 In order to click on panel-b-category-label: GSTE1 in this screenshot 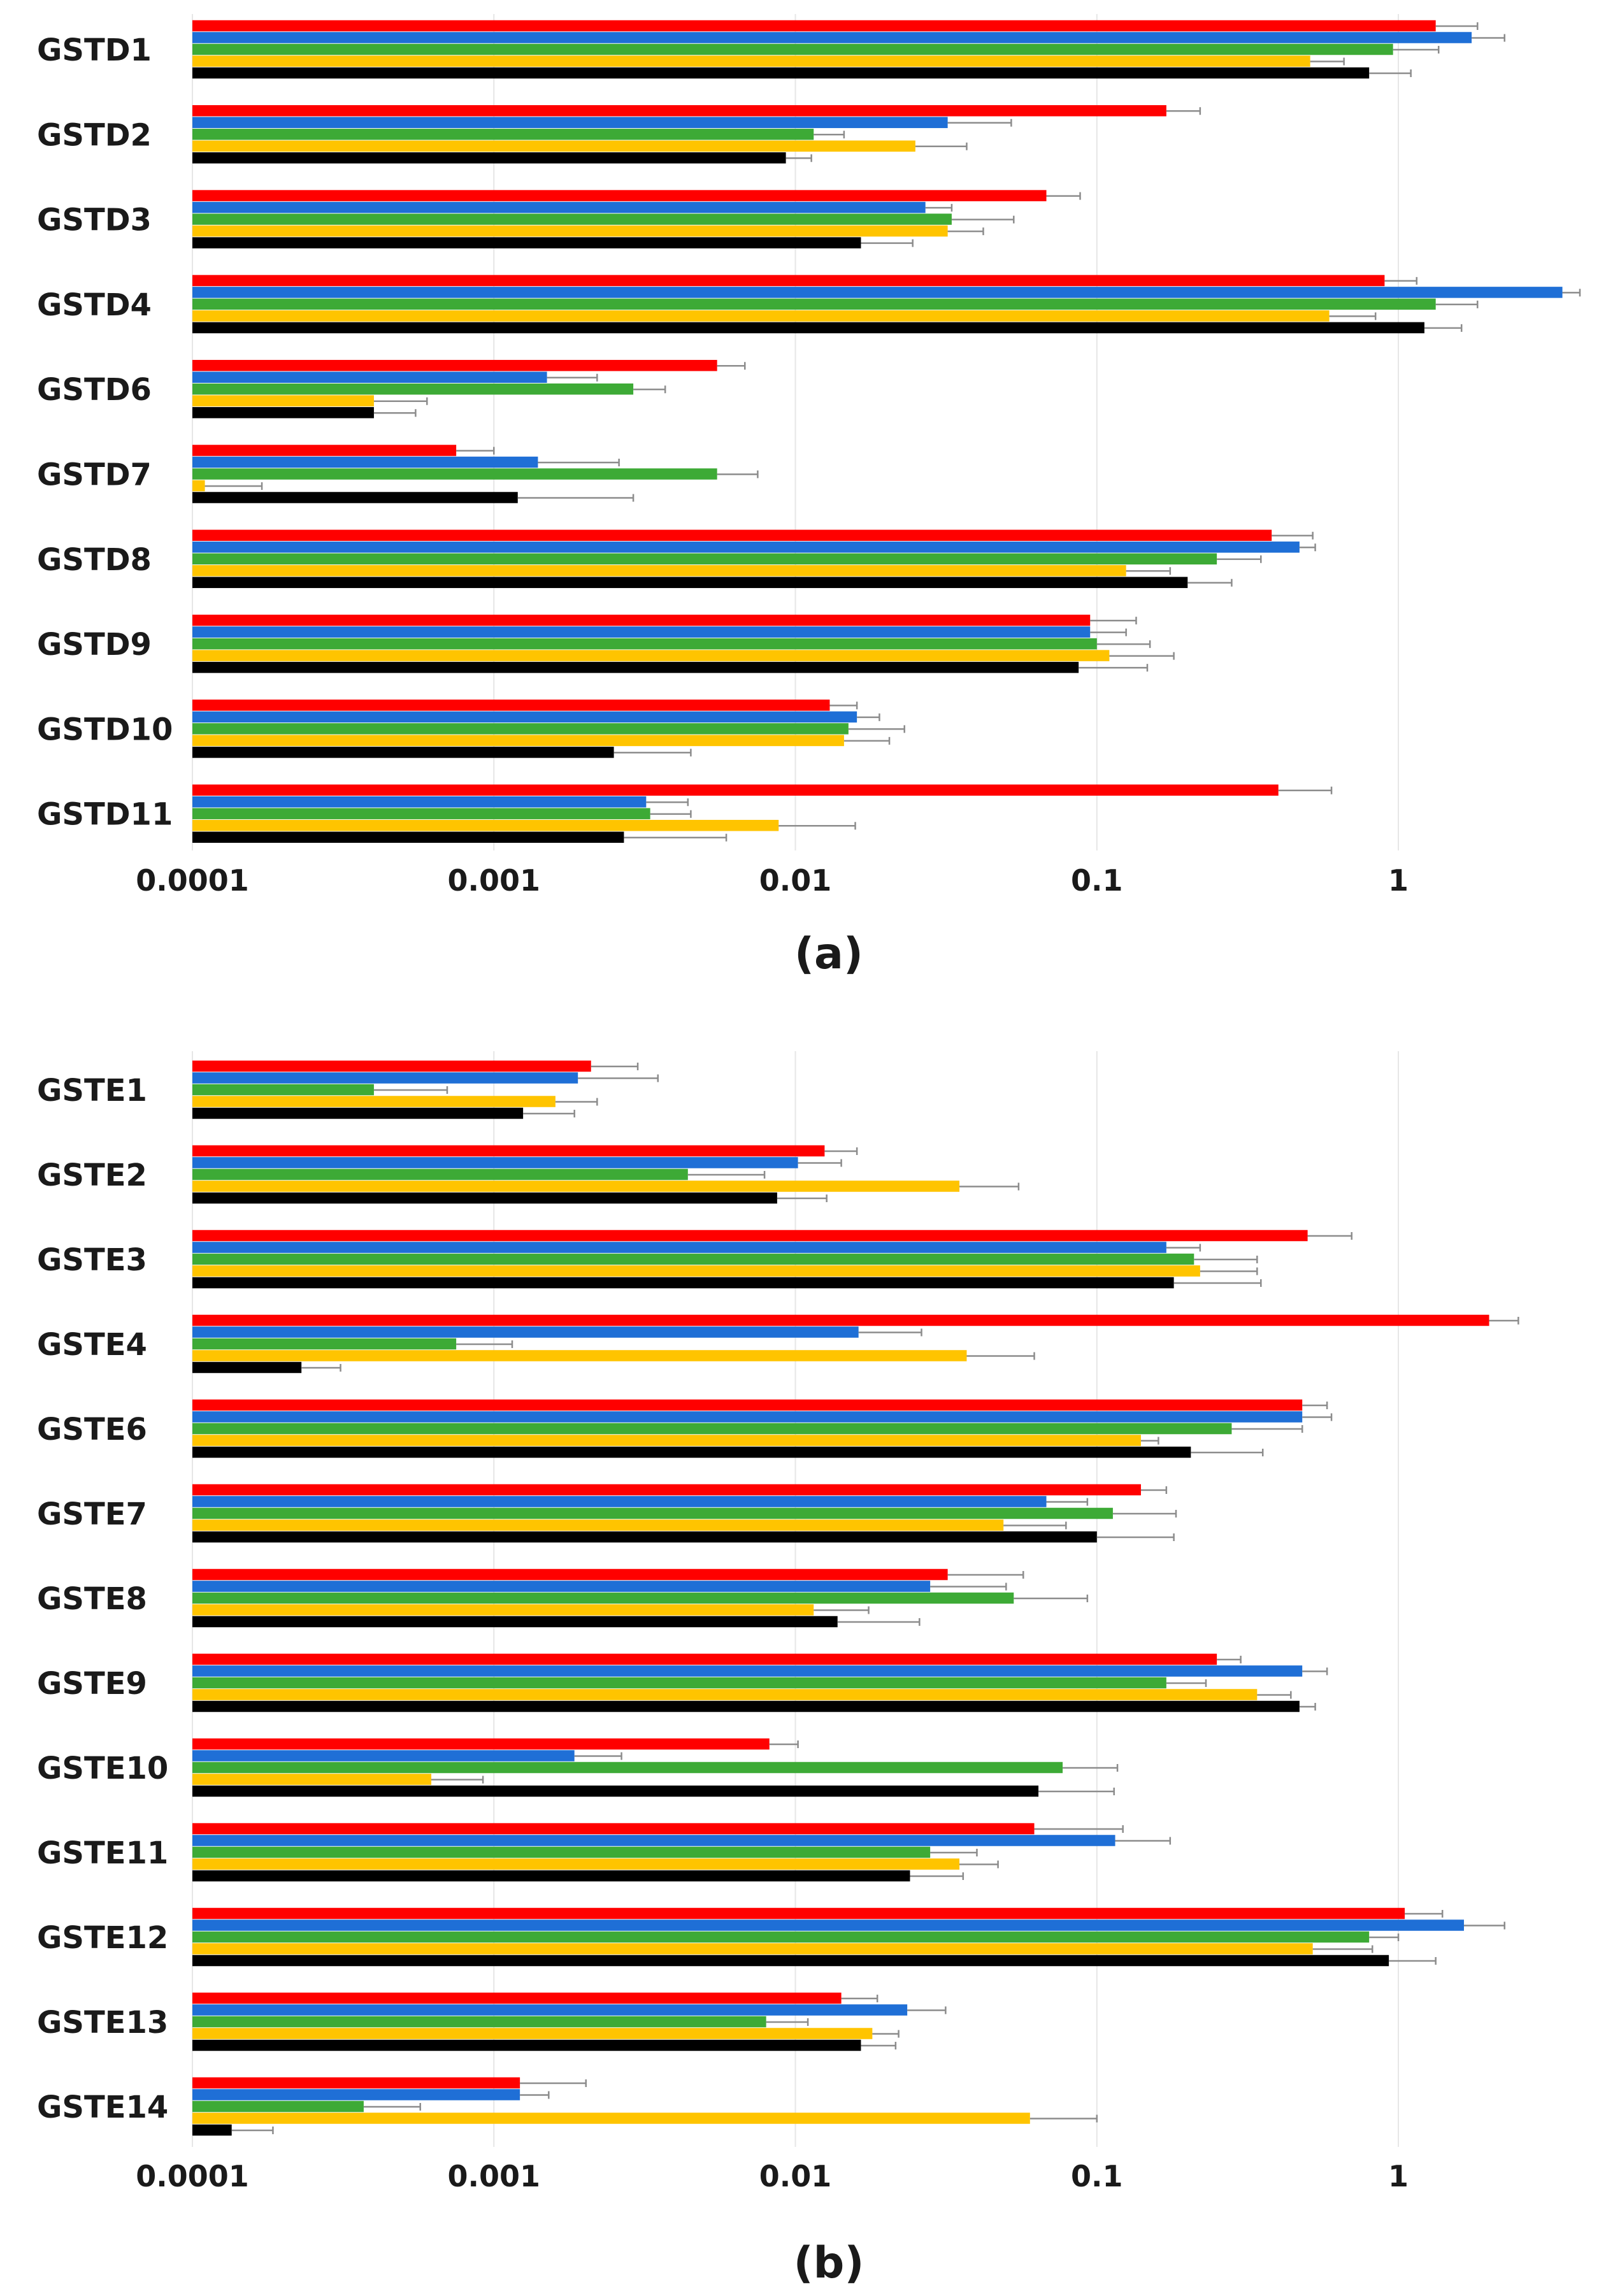, I will do `click(92, 1091)`.